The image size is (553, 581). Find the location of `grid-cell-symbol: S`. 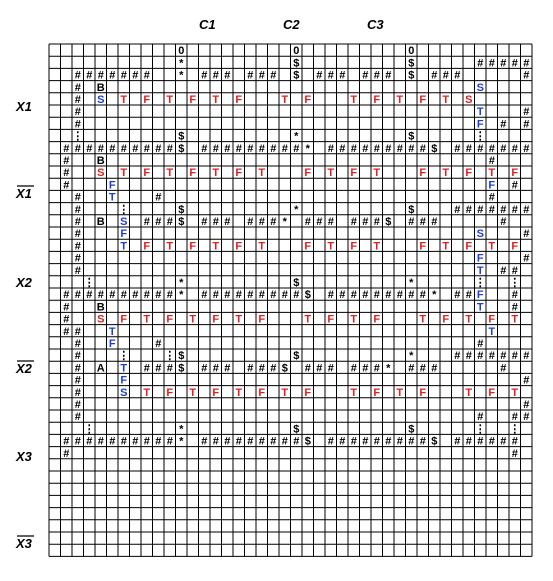

grid-cell-symbol: S is located at coordinates (100, 100).